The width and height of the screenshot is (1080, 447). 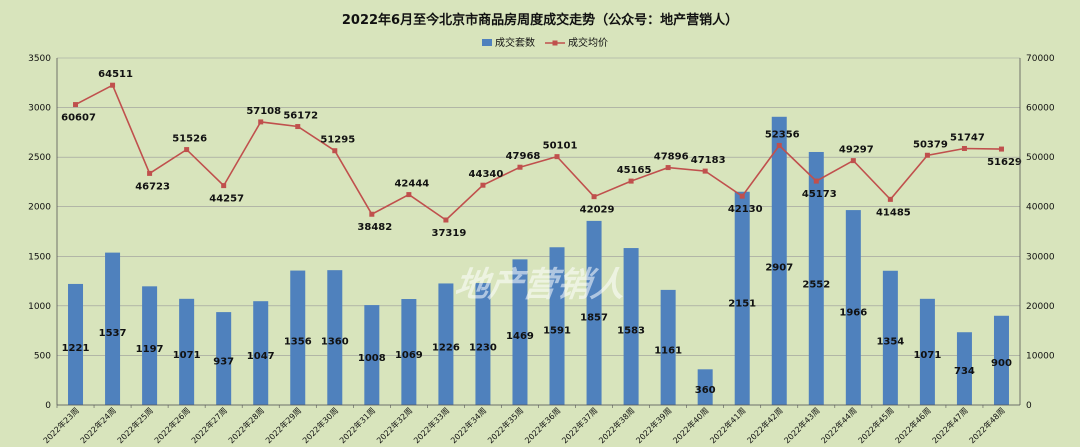 I want to click on x-tick-label: 2022年47周, so click(x=950, y=425).